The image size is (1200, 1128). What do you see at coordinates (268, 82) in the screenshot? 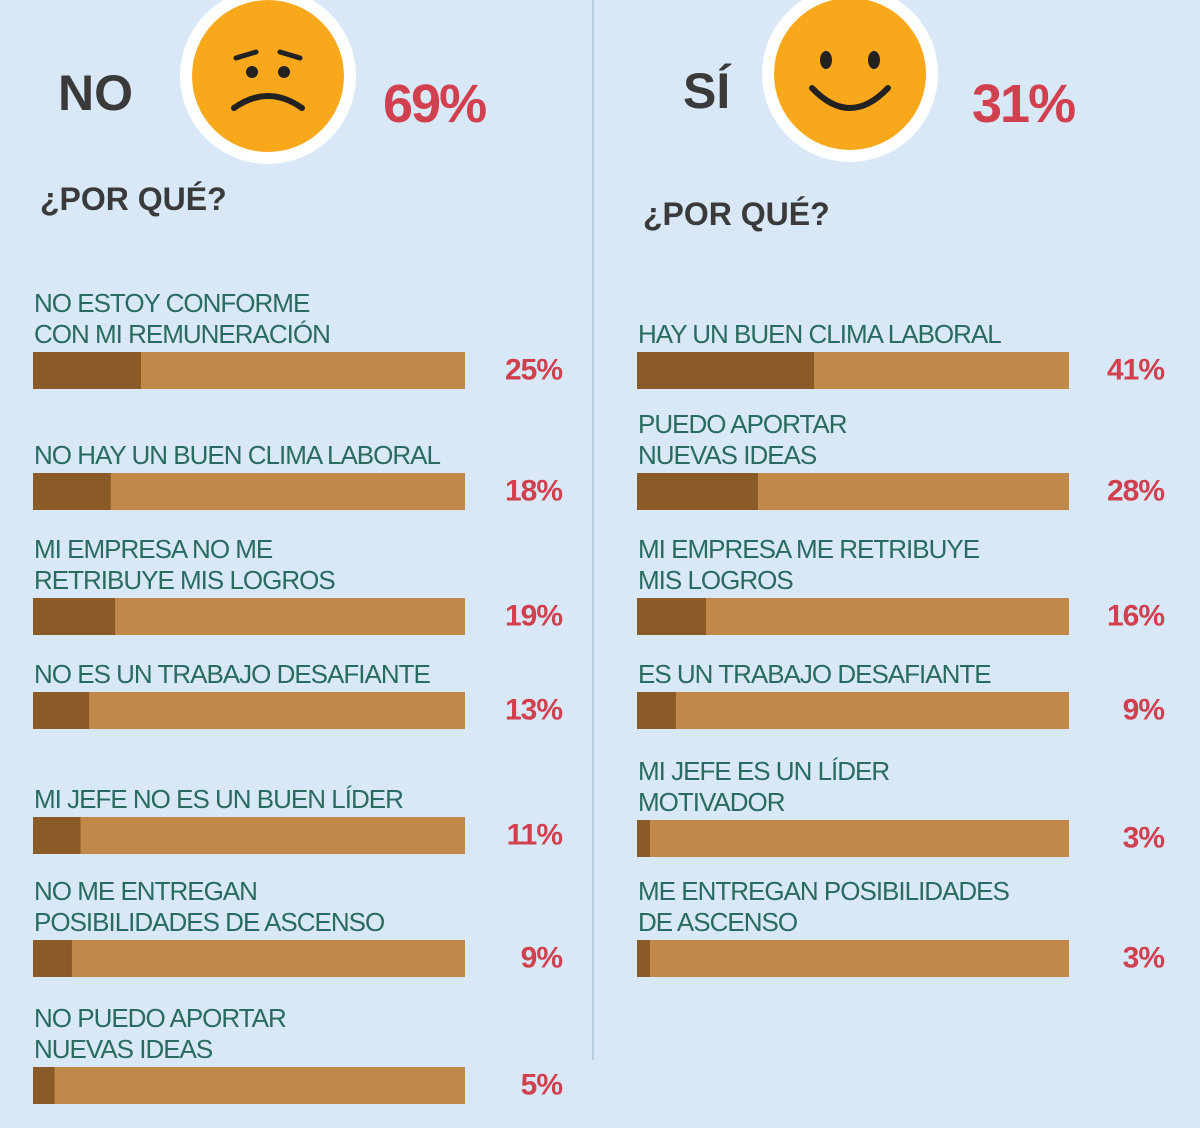
I see `sad-face` at bounding box center [268, 82].